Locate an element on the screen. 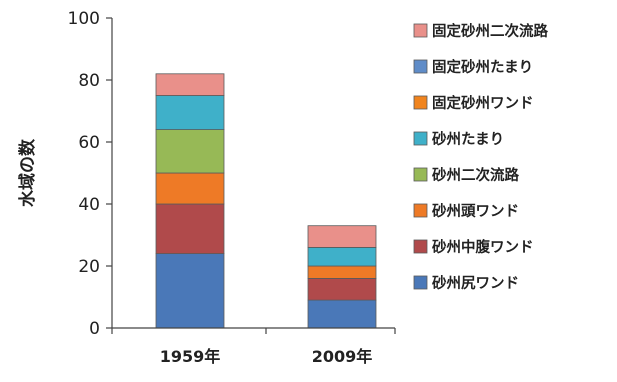 Image resolution: width=617 pixels, height=382 pixels. legend-label: 固定砂州二次流路 is located at coordinates (490, 31).